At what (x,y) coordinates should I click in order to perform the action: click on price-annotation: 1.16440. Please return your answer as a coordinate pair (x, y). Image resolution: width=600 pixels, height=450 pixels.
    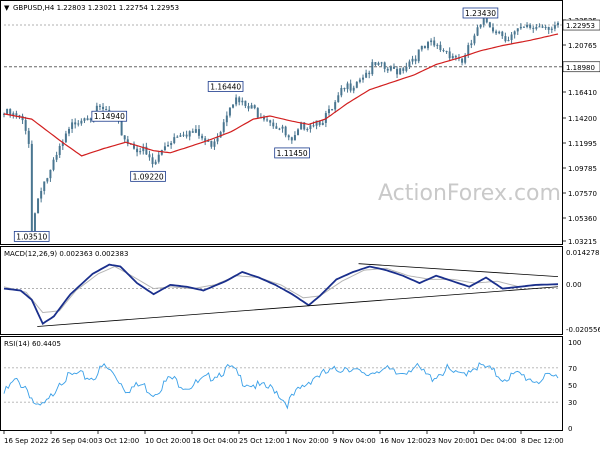
    Looking at the image, I should click on (225, 86).